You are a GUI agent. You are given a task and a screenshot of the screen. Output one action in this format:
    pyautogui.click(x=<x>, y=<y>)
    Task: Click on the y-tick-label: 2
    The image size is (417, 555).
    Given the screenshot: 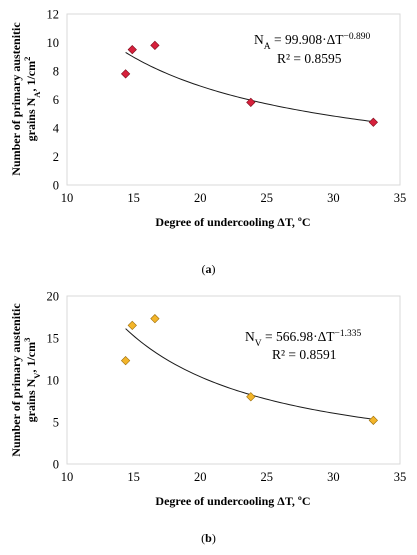 What is the action you would take?
    pyautogui.click(x=56, y=157)
    